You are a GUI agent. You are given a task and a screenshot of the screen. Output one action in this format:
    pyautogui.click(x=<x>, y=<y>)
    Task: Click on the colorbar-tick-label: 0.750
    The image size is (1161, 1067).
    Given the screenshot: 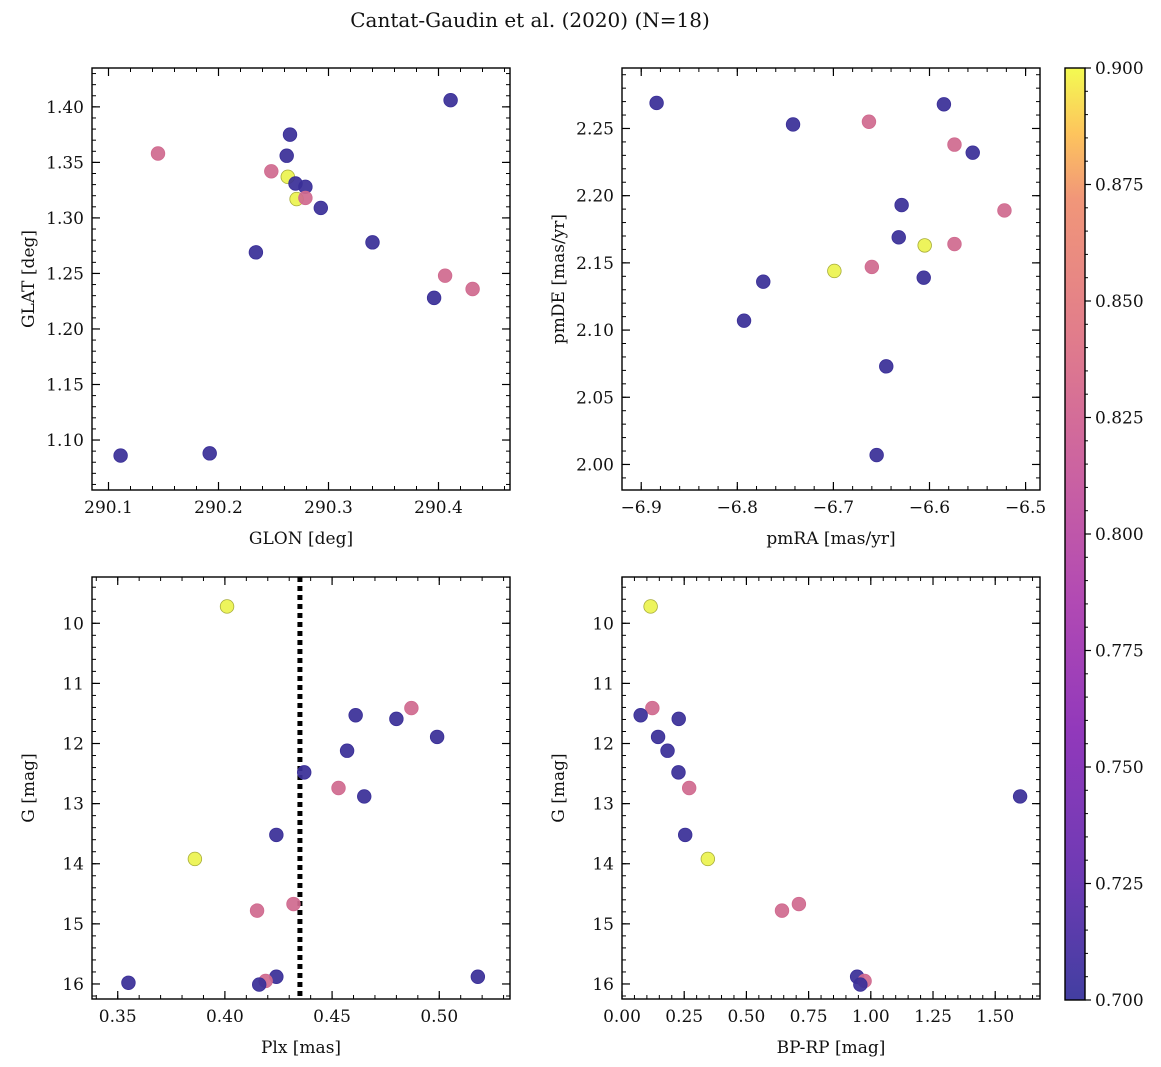 What is the action you would take?
    pyautogui.click(x=1119, y=768)
    